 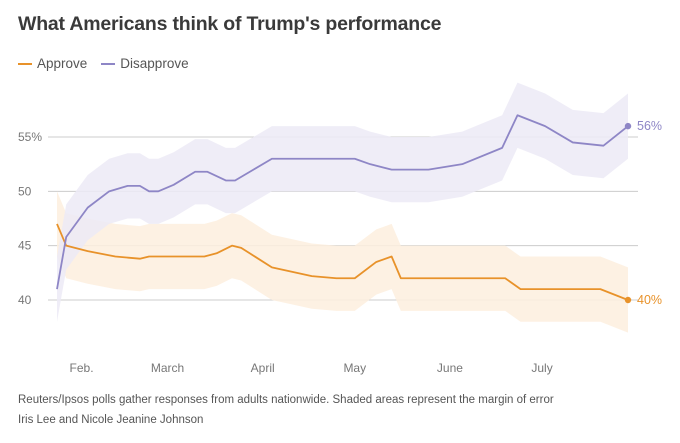 I want to click on y-tick-label-55: 55%, so click(x=30, y=137).